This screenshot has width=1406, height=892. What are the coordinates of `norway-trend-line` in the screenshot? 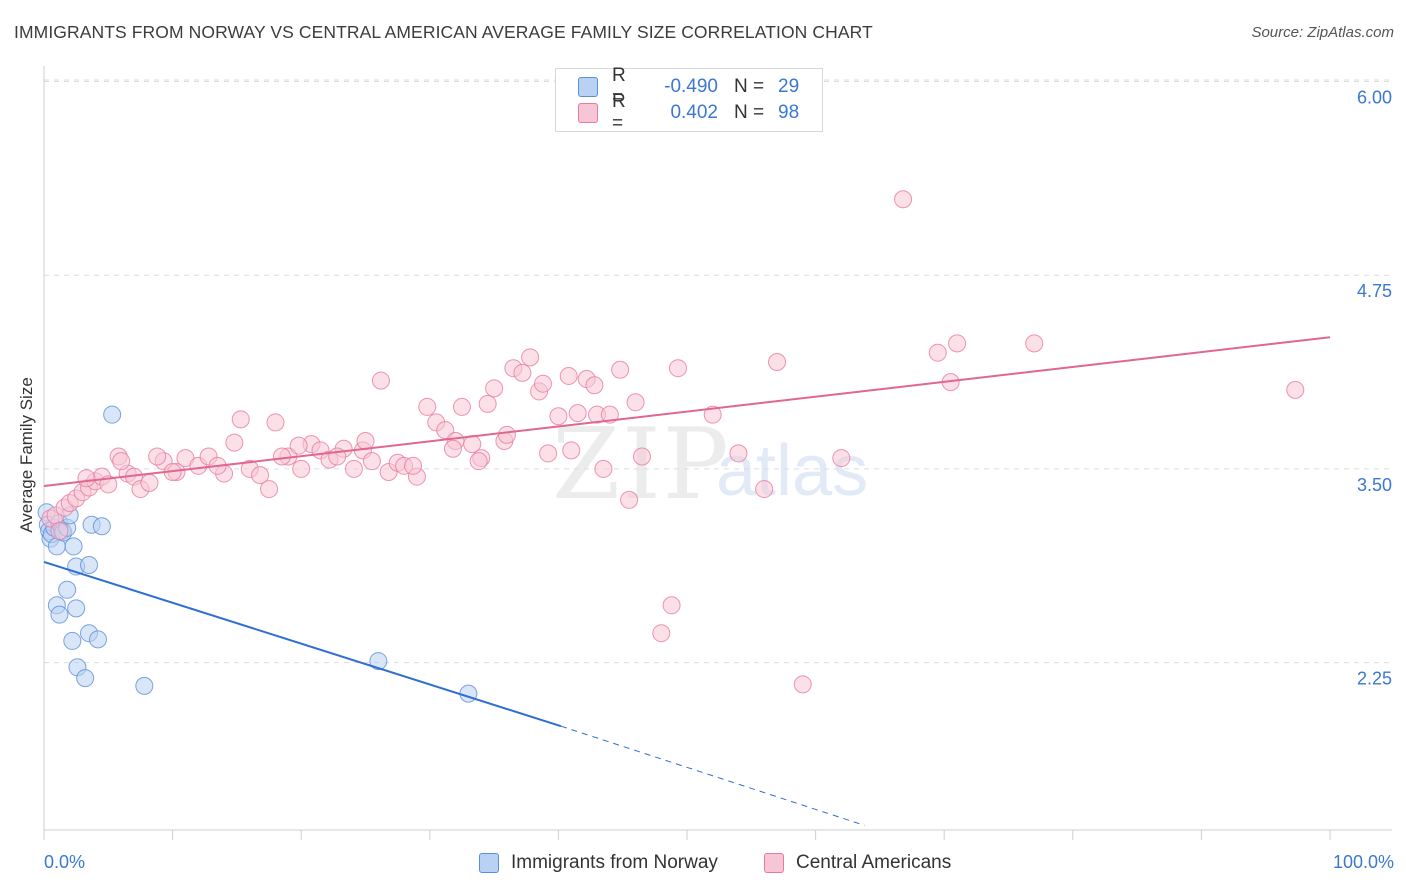 It's located at (302, 644).